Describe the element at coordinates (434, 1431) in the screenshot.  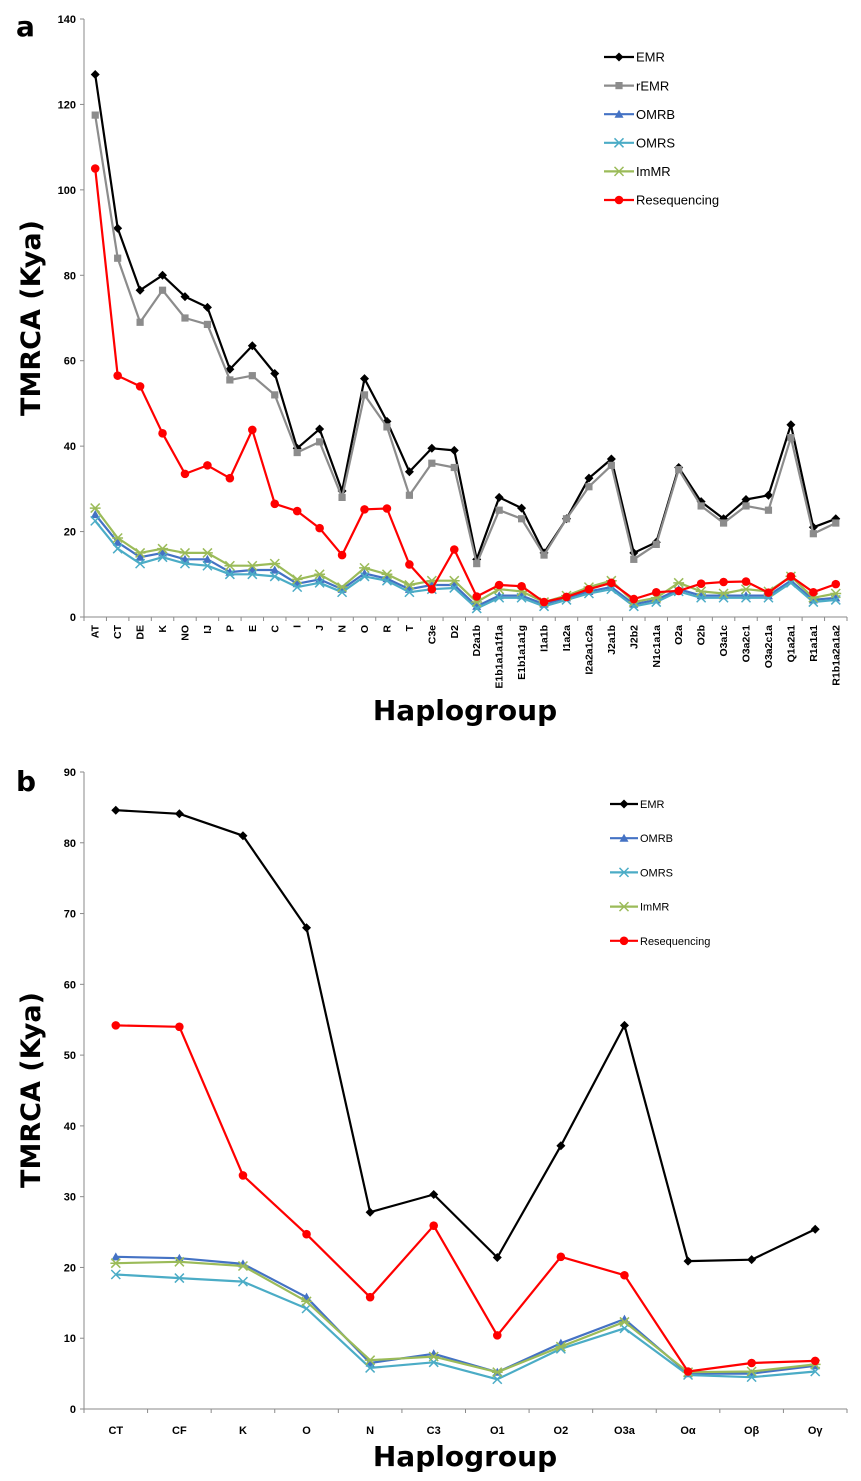
I see `x-tick-label: C3` at that location.